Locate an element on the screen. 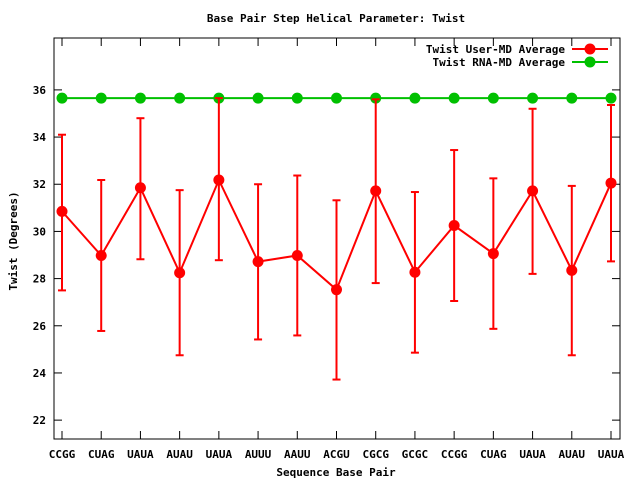 The height and width of the screenshot is (485, 640). y-tick-label: 28 is located at coordinates (39, 279).